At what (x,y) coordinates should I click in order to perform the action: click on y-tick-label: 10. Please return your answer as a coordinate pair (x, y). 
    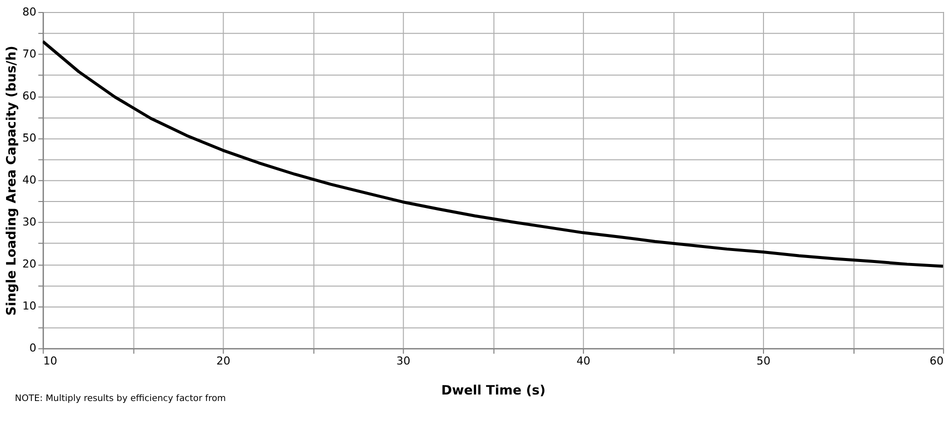
    Looking at the image, I should click on (29, 306).